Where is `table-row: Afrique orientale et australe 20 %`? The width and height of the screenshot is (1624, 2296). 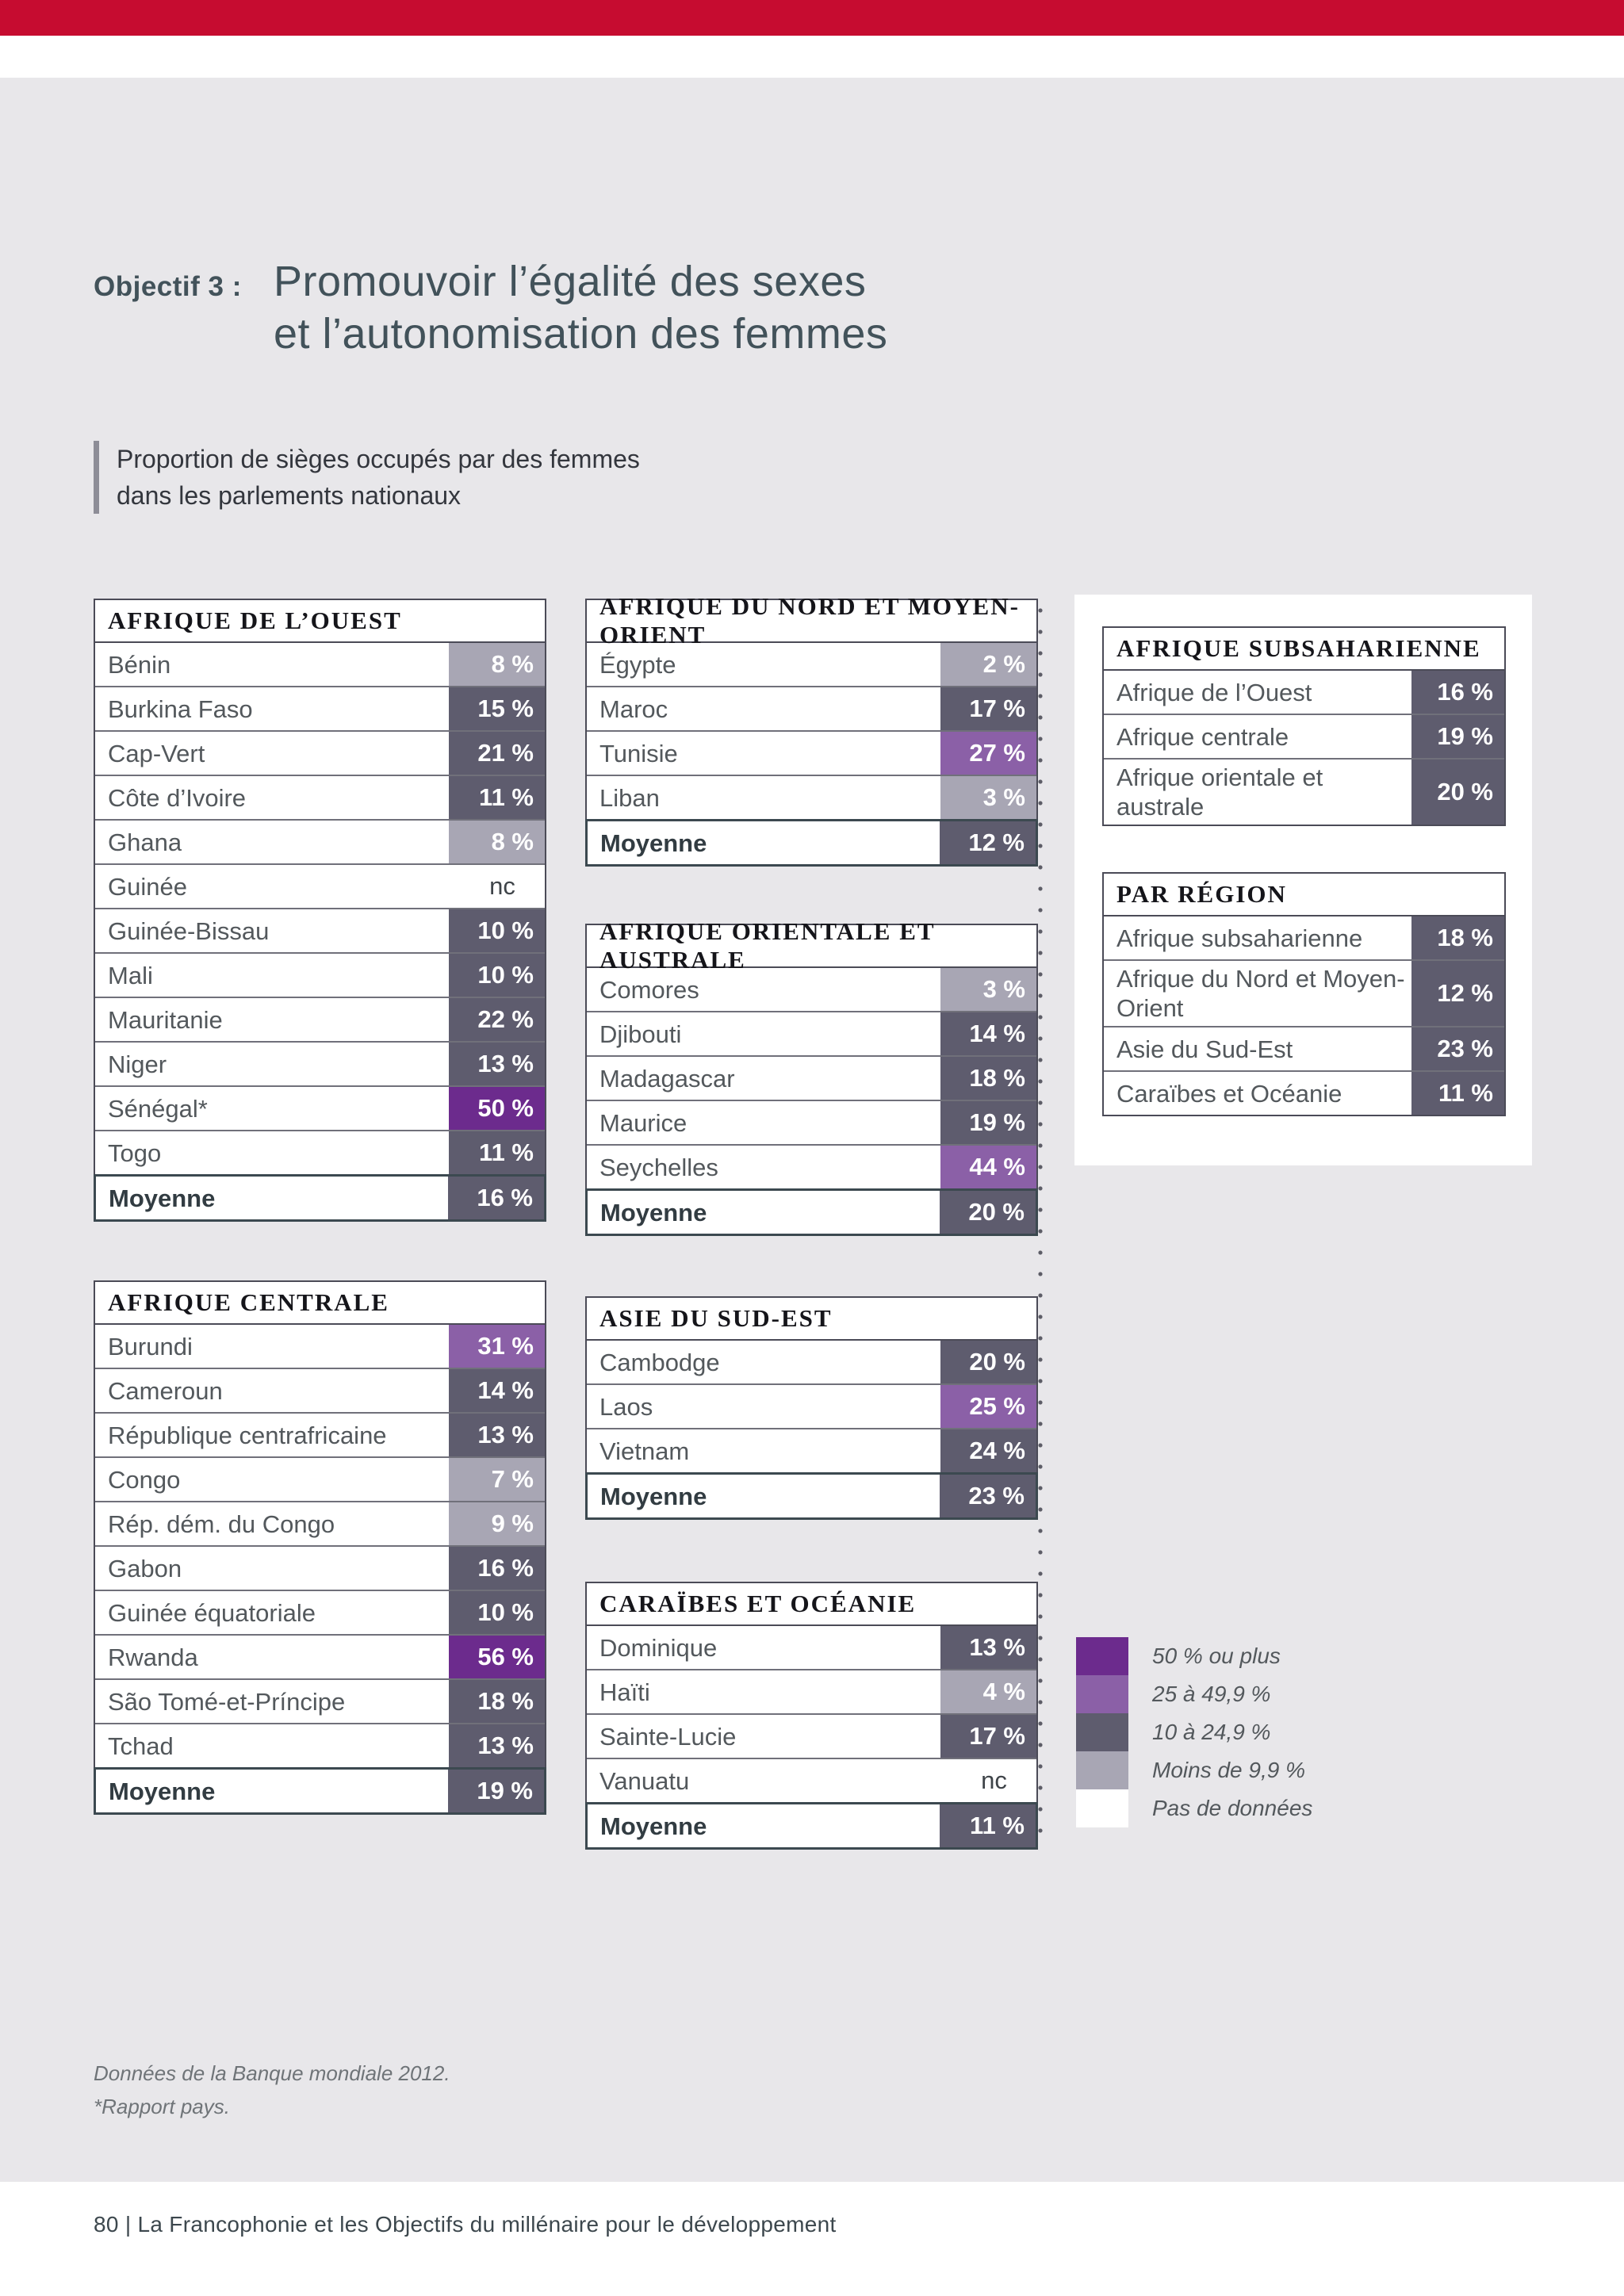
table-row: Afrique orientale et australe 20 % is located at coordinates (1304, 791).